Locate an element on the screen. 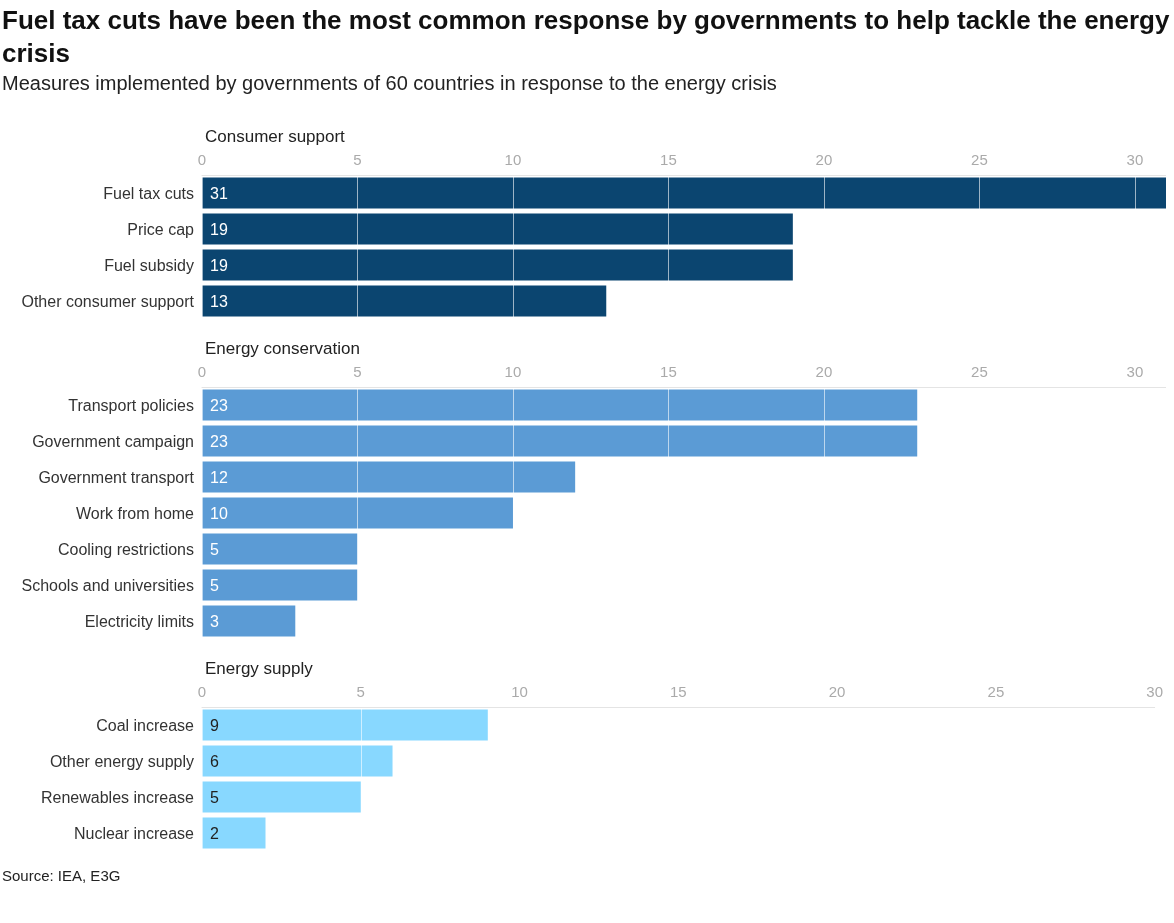  data-label: 2 is located at coordinates (214, 833).